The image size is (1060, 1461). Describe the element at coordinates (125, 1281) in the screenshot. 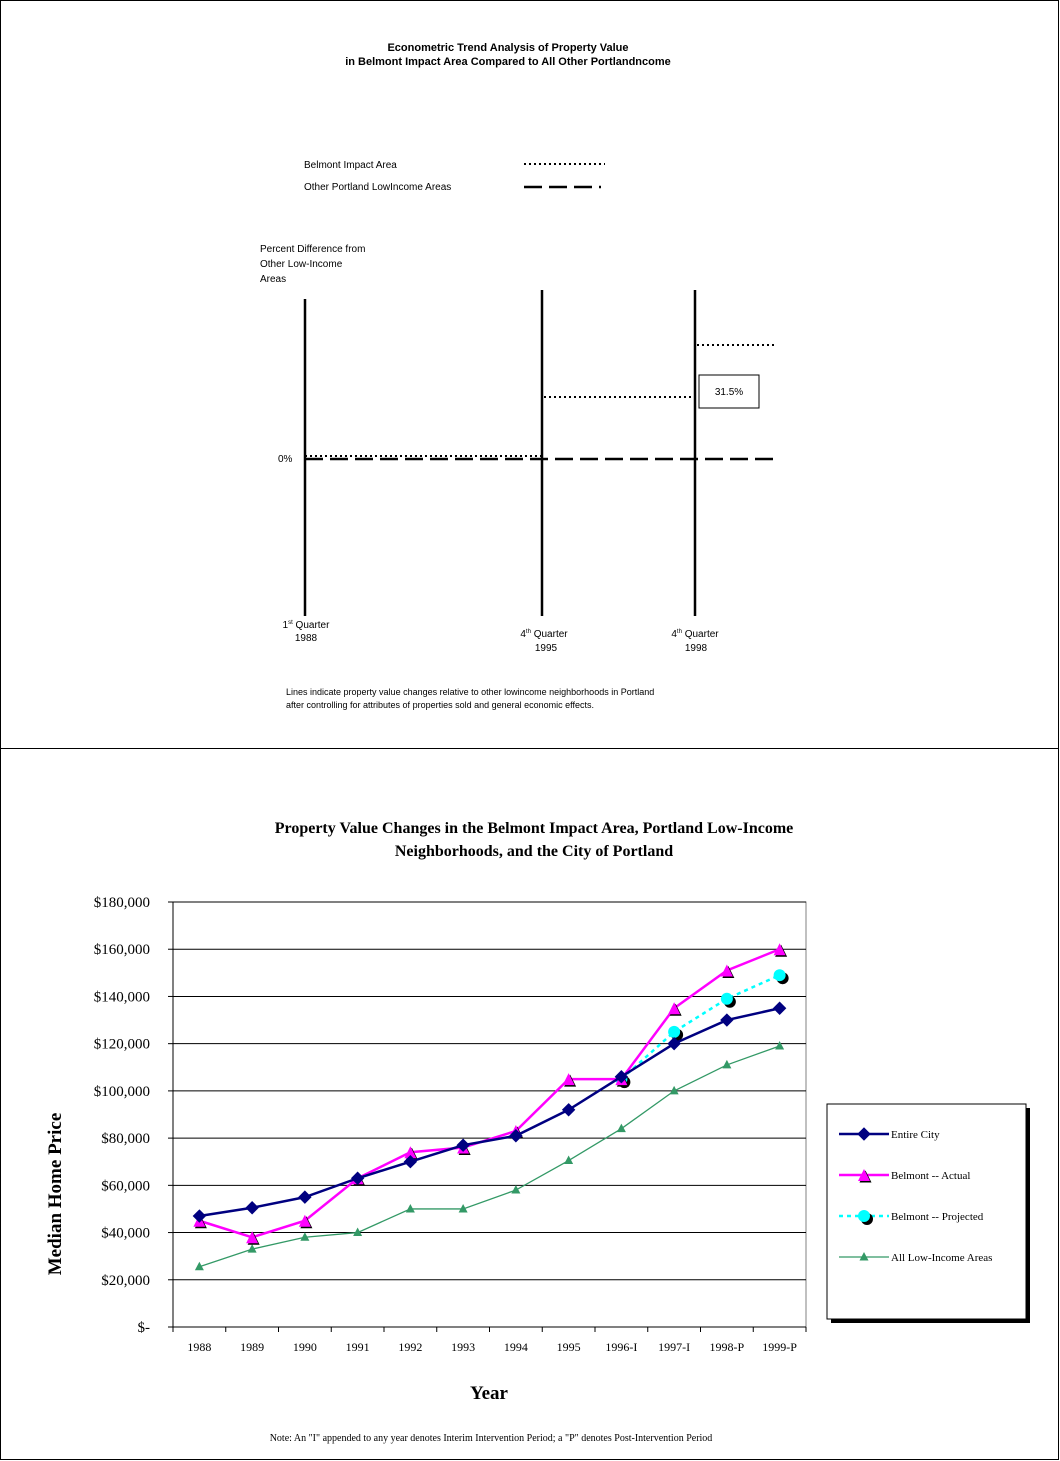

I see `y-tick-label: $20,000` at that location.